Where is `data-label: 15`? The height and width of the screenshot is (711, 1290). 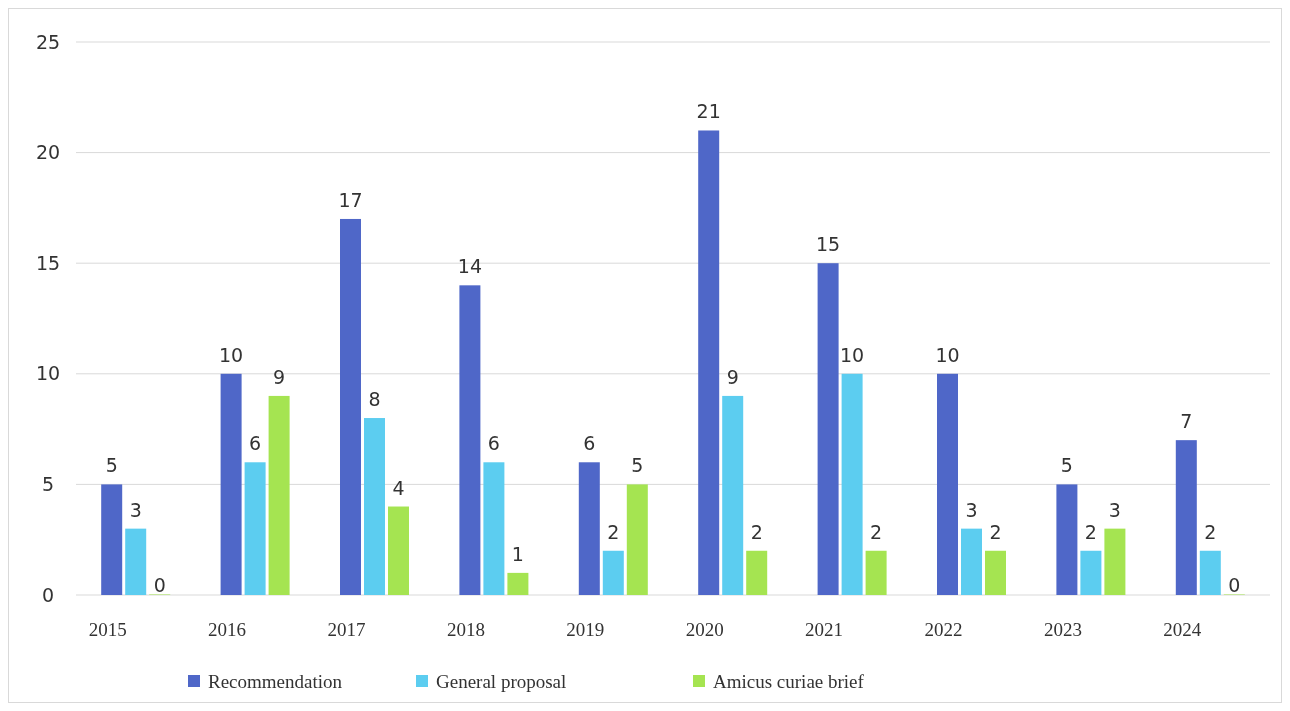 data-label: 15 is located at coordinates (828, 244).